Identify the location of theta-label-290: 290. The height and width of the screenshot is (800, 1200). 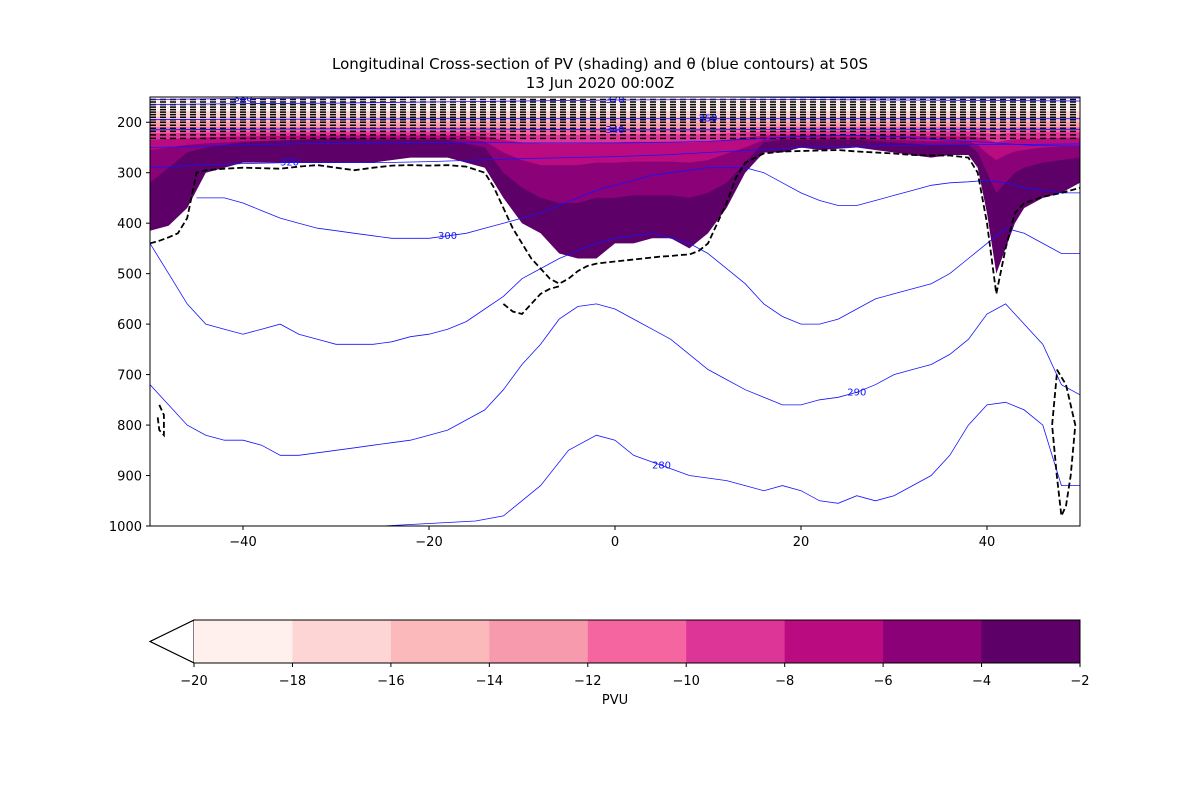
(856, 392).